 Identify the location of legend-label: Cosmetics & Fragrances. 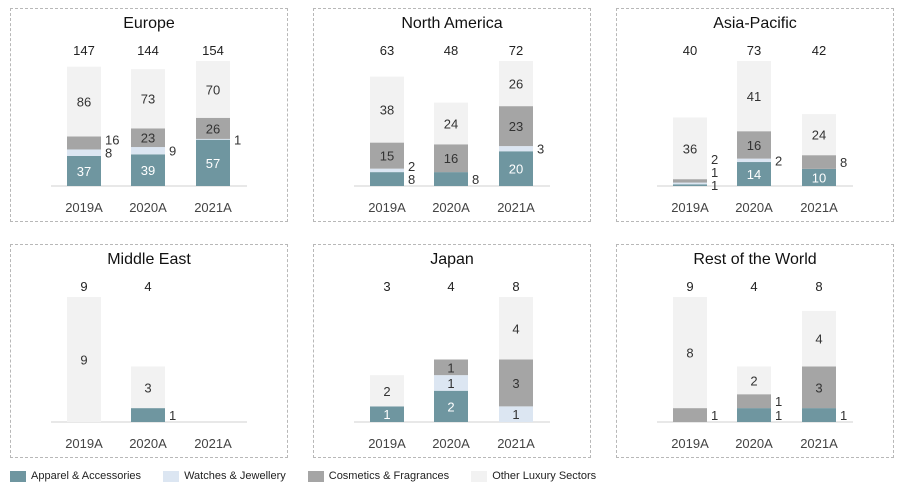
(389, 476).